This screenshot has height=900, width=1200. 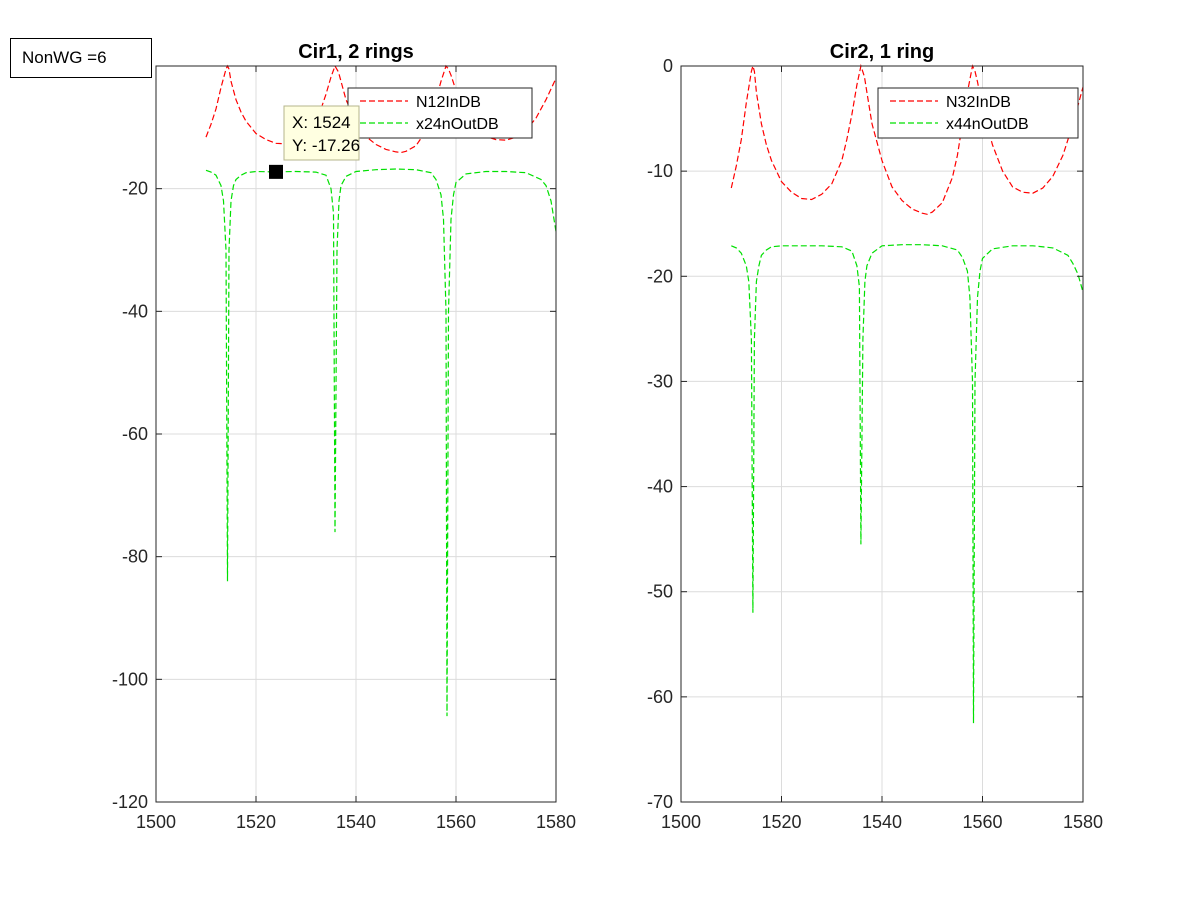 I want to click on legend: N32InDB x44nOutDB, so click(x=978, y=113).